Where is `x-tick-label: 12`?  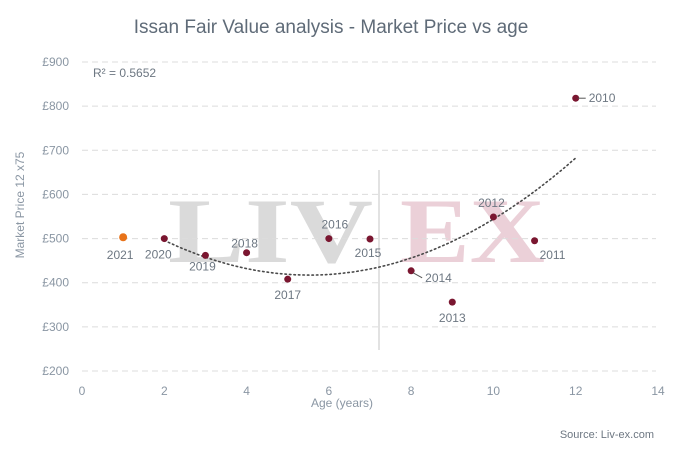
x-tick-label: 12 is located at coordinates (576, 391).